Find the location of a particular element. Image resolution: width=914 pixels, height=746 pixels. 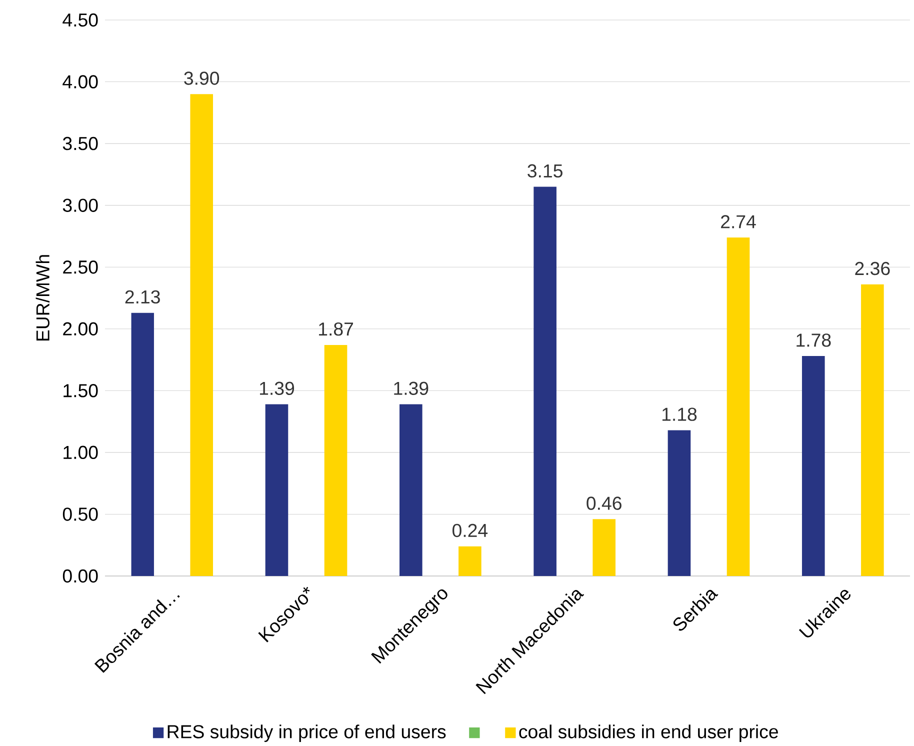

data-label: 2.13 is located at coordinates (142, 297).